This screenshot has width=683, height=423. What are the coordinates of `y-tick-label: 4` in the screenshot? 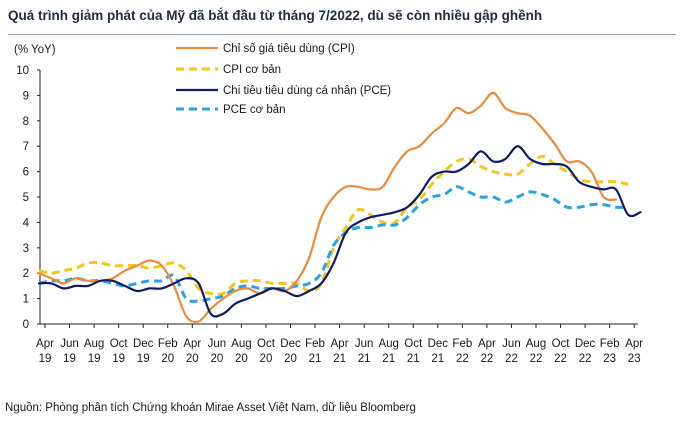 It's located at (26, 223).